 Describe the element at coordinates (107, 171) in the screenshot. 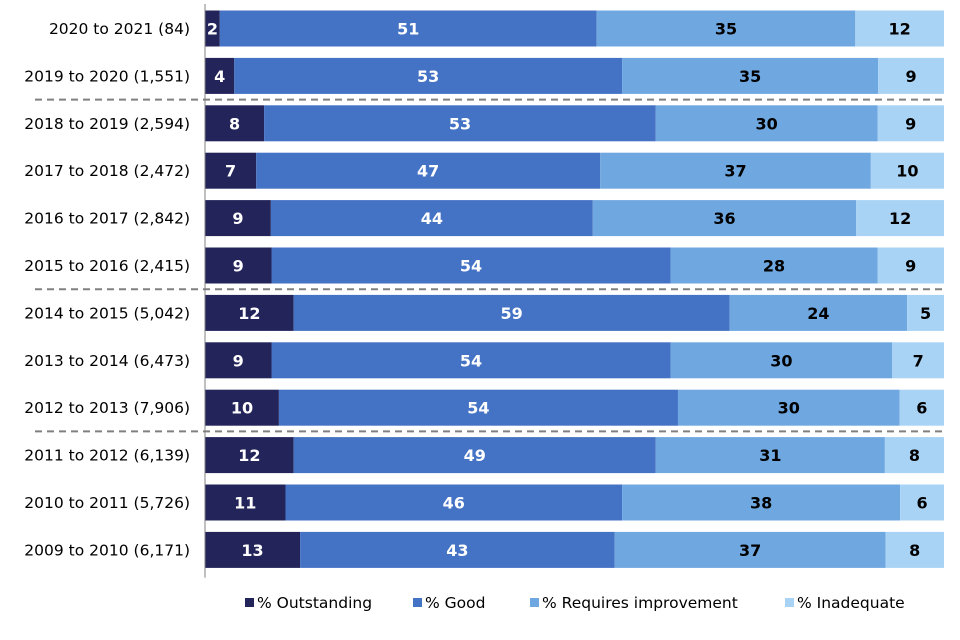

I see `category-label: 2017 to 2018 (2,472)` at that location.